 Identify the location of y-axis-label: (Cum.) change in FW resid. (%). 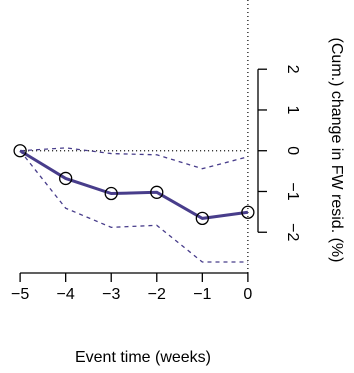
(336, 150).